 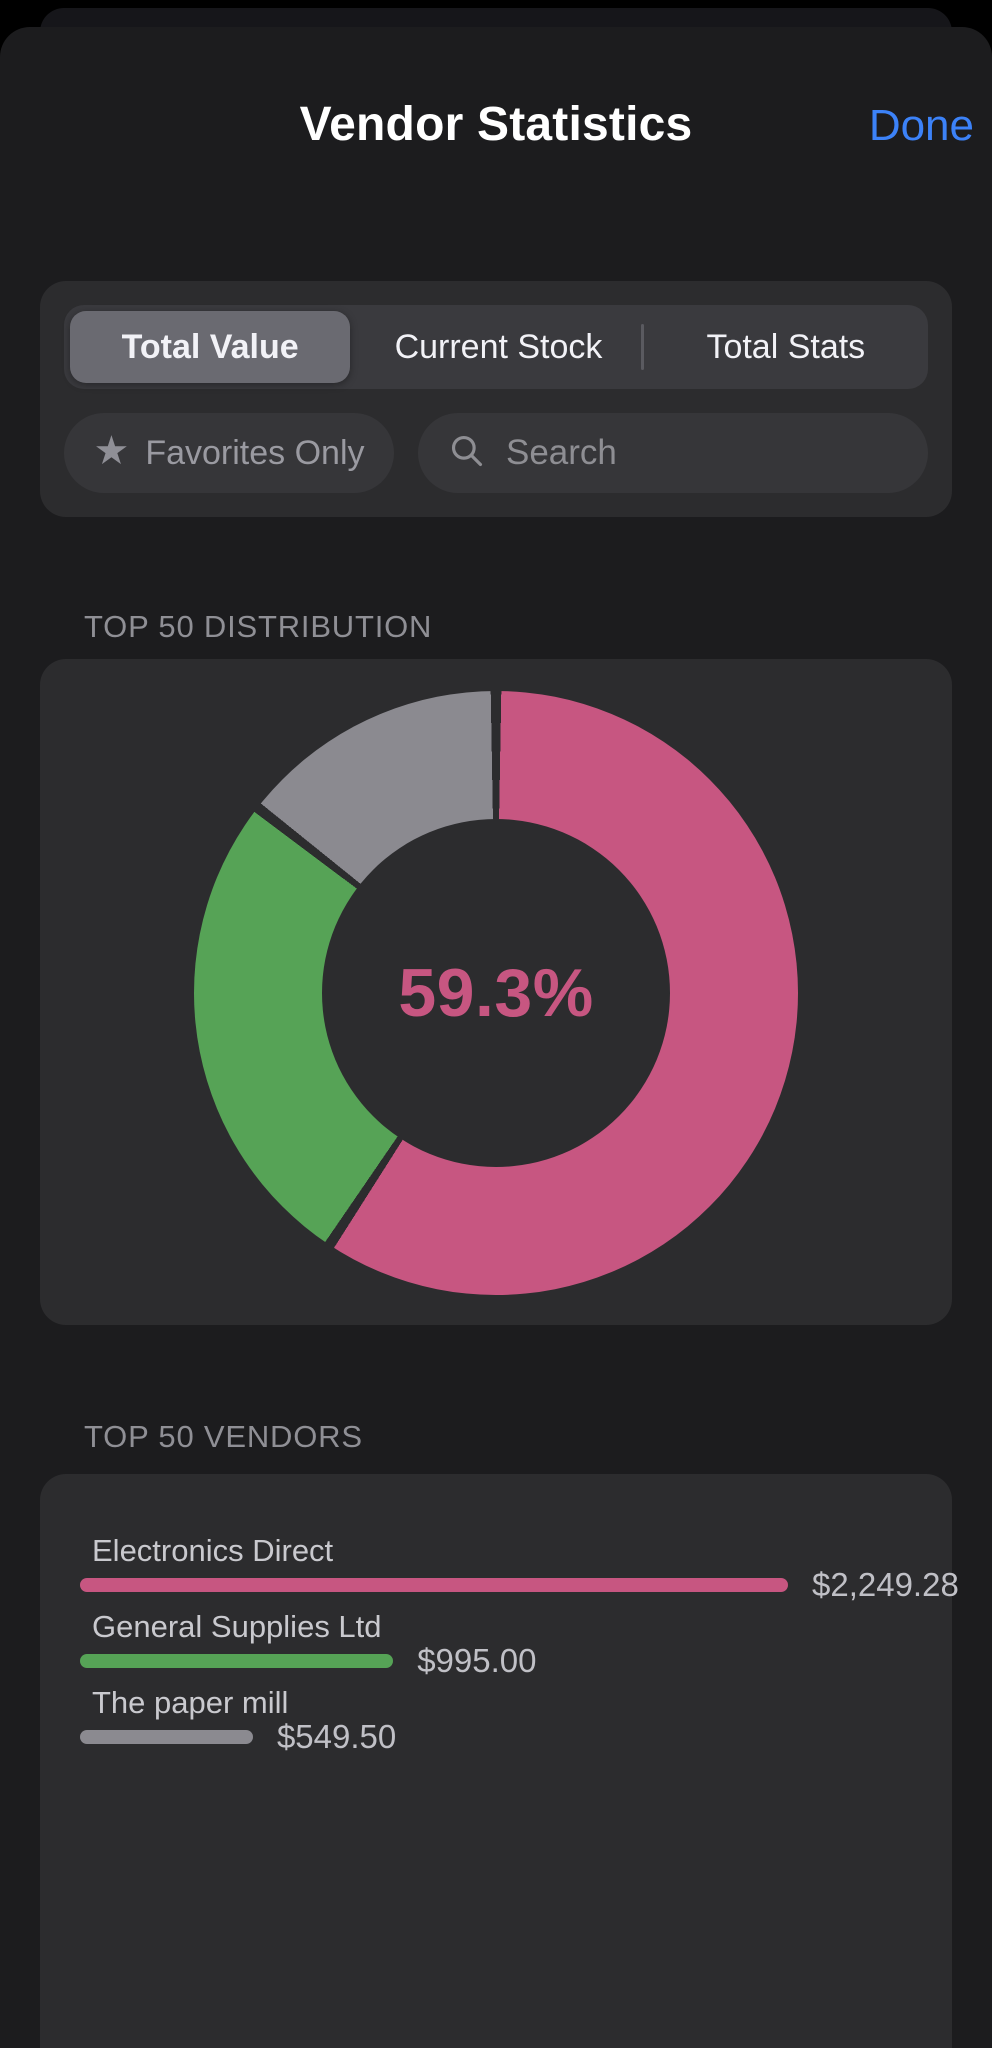 What do you see at coordinates (477, 1660) in the screenshot?
I see `vendor-value: $995.00` at bounding box center [477, 1660].